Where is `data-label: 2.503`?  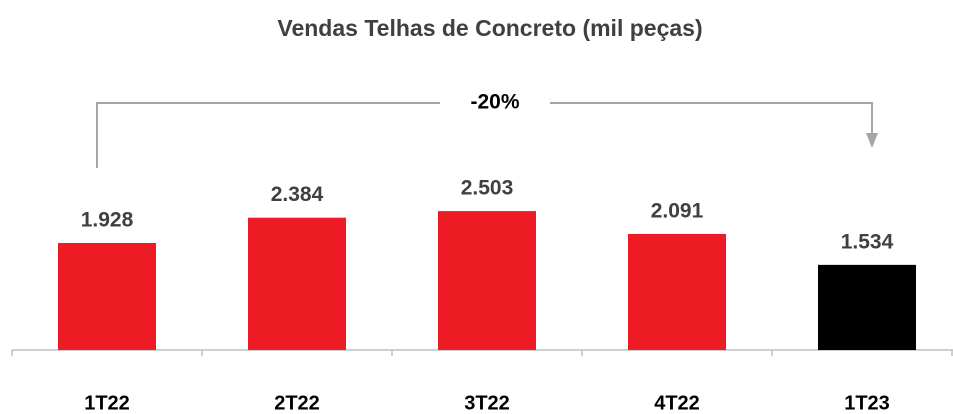 data-label: 2.503 is located at coordinates (487, 188).